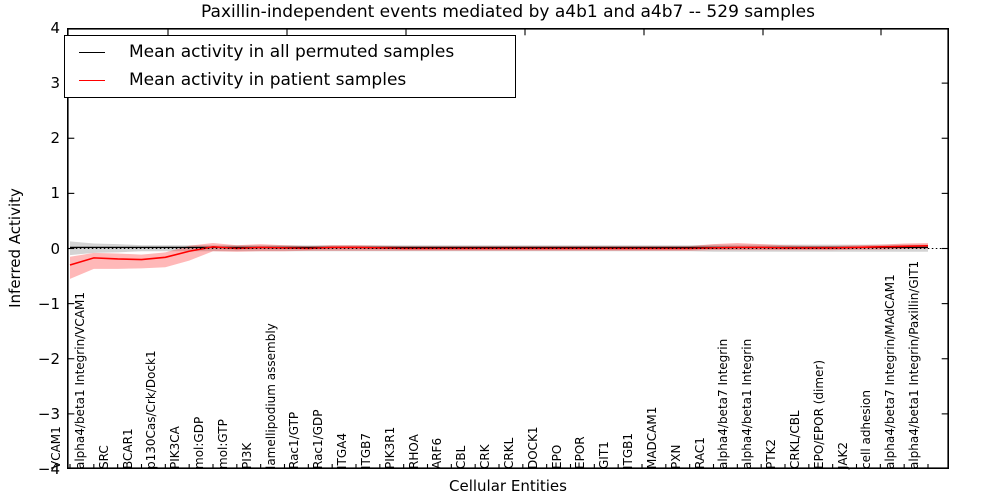 The width and height of the screenshot is (1000, 500). What do you see at coordinates (675, 456) in the screenshot?
I see `x-category-label: PXN` at bounding box center [675, 456].